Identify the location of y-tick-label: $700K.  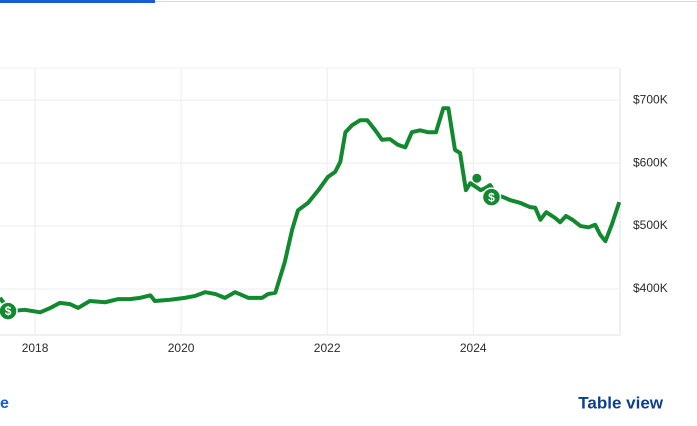
(650, 99).